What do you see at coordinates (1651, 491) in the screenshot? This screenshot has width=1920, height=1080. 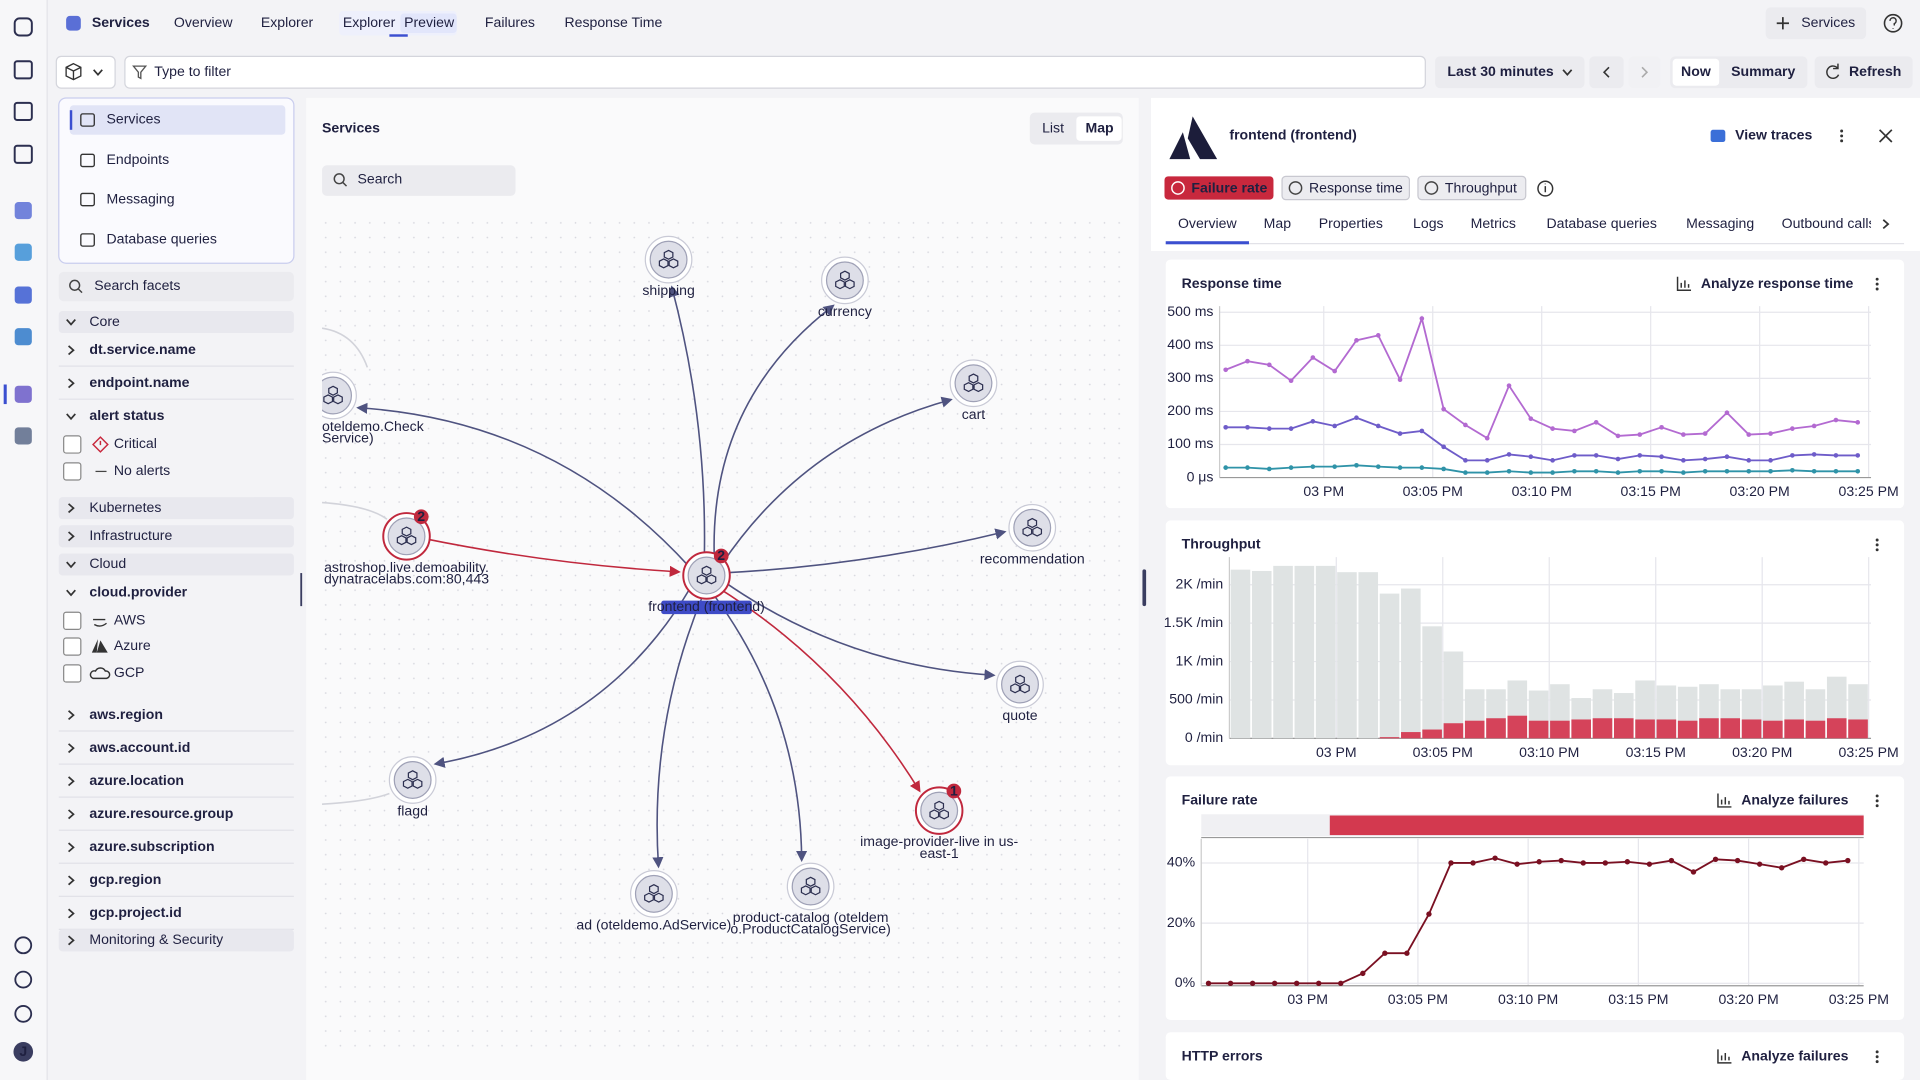 I see `x-tick-label: 03:15 PM` at bounding box center [1651, 491].